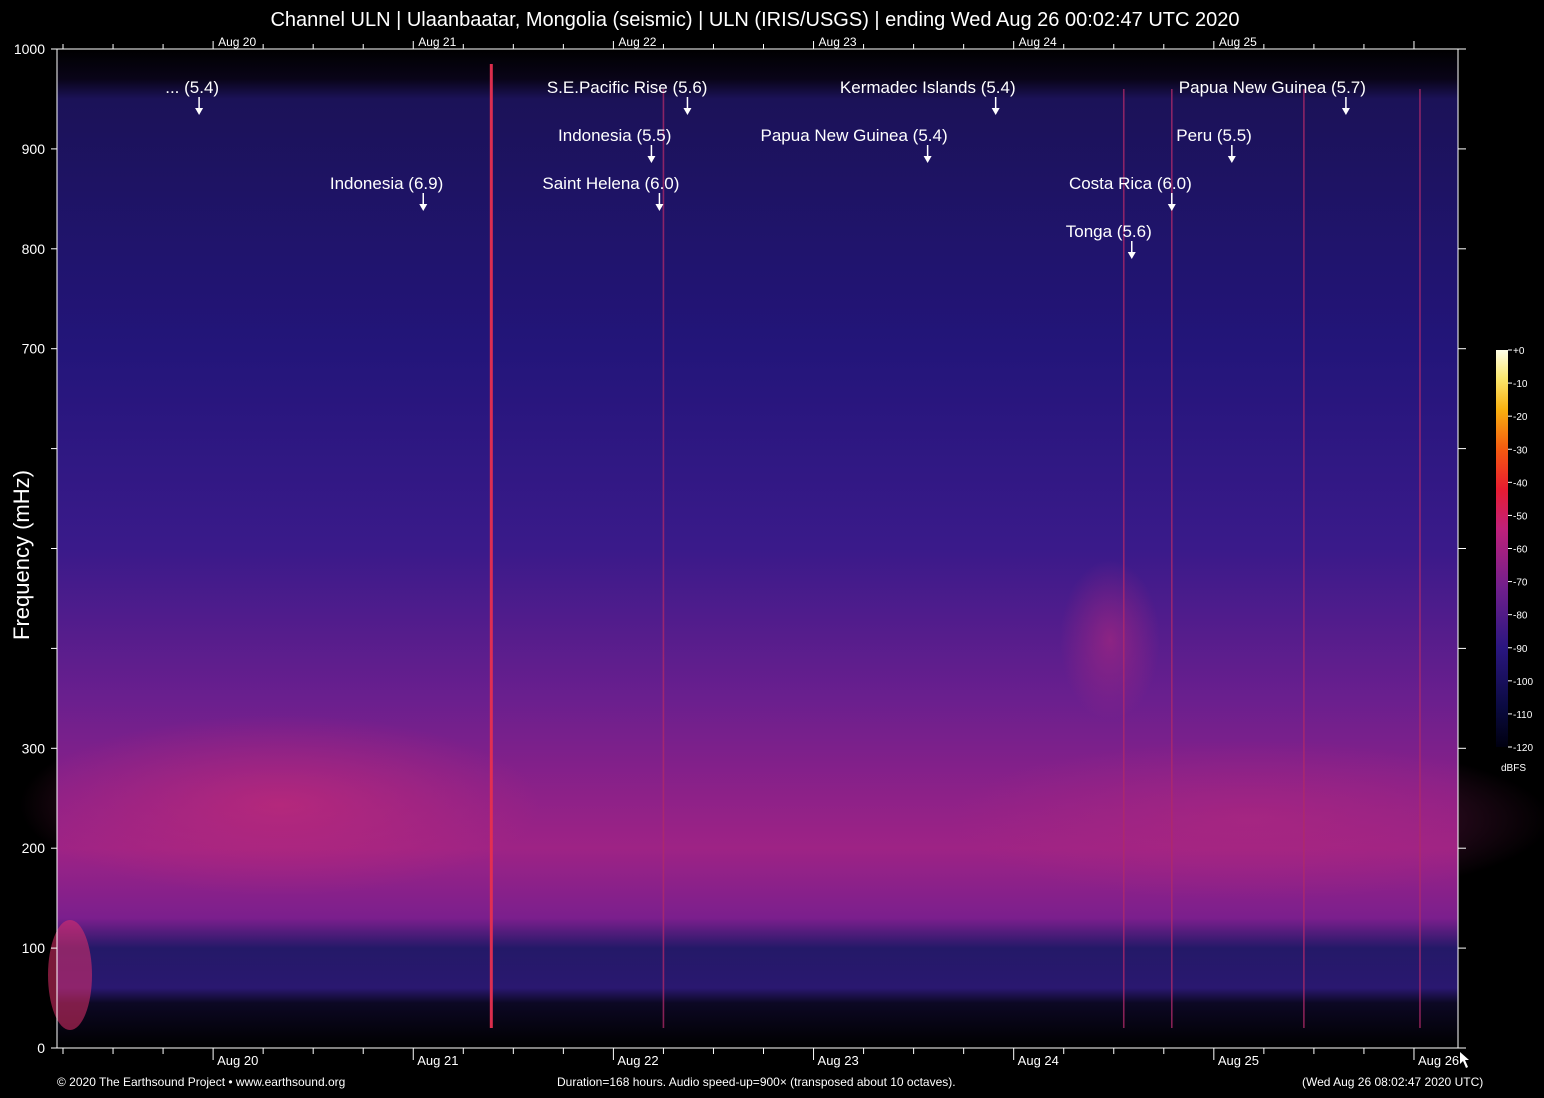 Image resolution: width=1544 pixels, height=1098 pixels. I want to click on event-label: S.E.Pacific Rise (5.6), so click(627, 87).